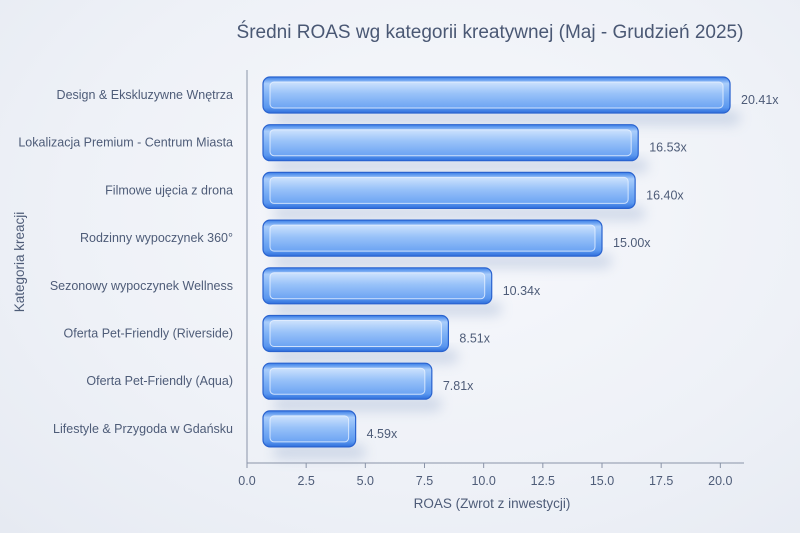  I want to click on value-label: 7.81x, so click(458, 386).